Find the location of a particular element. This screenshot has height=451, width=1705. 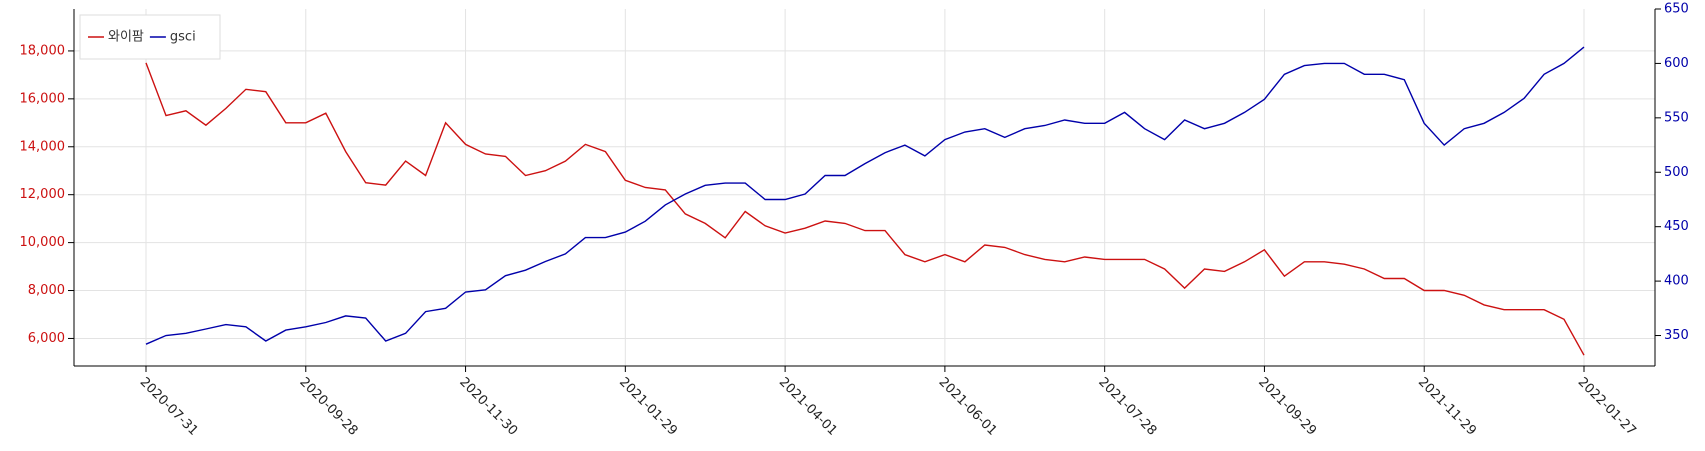

y-tick-label: 8,000 is located at coordinates (46, 290).